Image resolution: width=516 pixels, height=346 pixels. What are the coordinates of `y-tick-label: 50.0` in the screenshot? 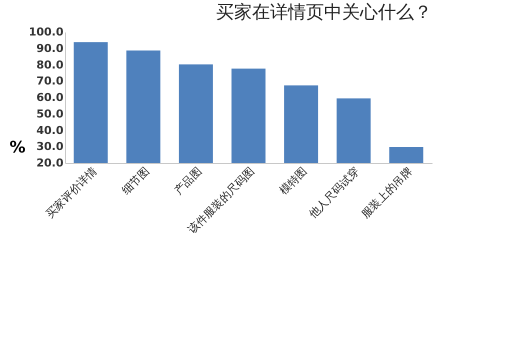 It's located at (50, 113).